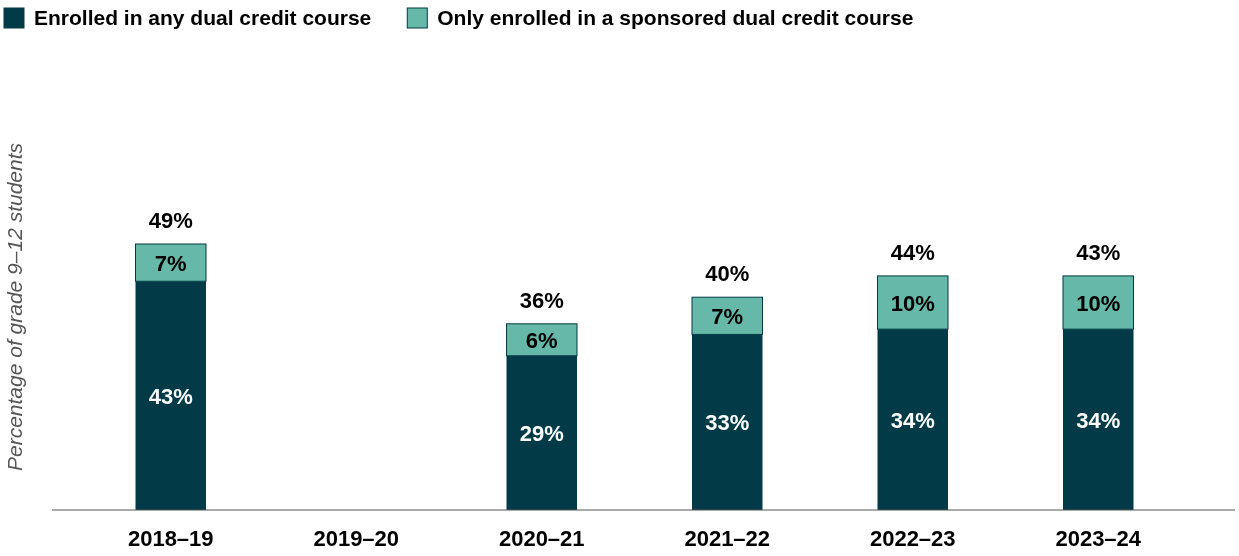  Describe the element at coordinates (1098, 538) in the screenshot. I see `x-tick-label: 2023–24` at that location.